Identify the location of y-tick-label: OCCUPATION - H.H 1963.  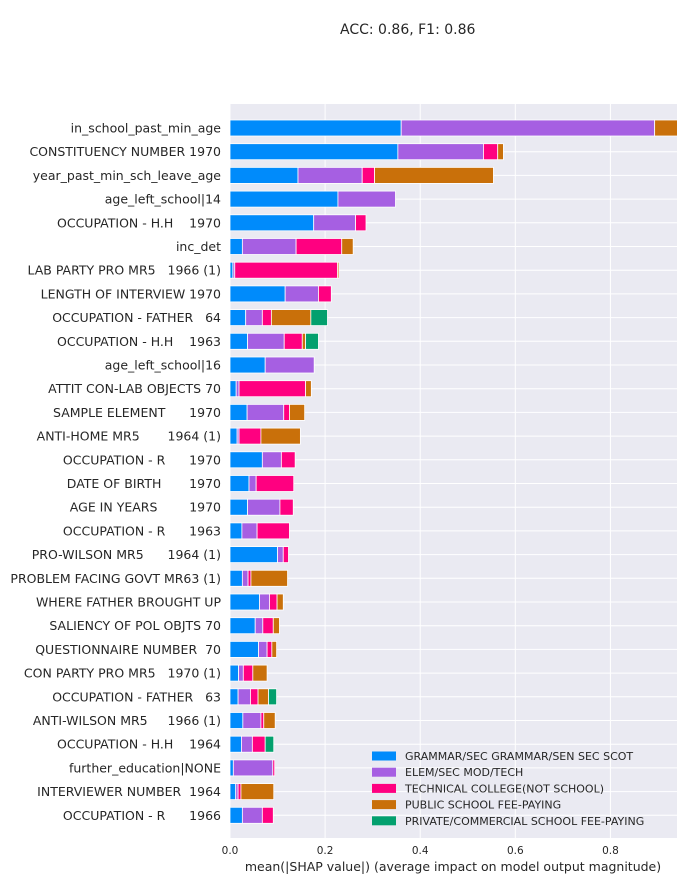
(139, 341).